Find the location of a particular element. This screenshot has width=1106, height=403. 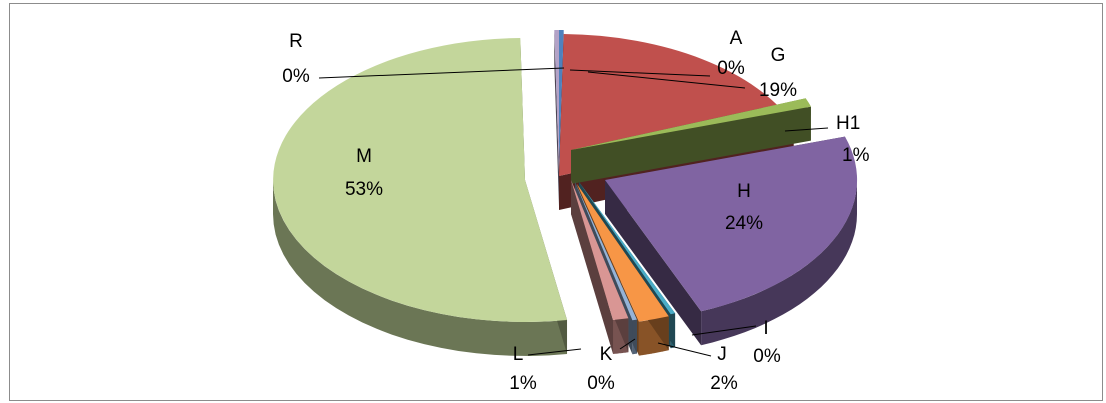

slice-label-j: J is located at coordinates (722, 354).